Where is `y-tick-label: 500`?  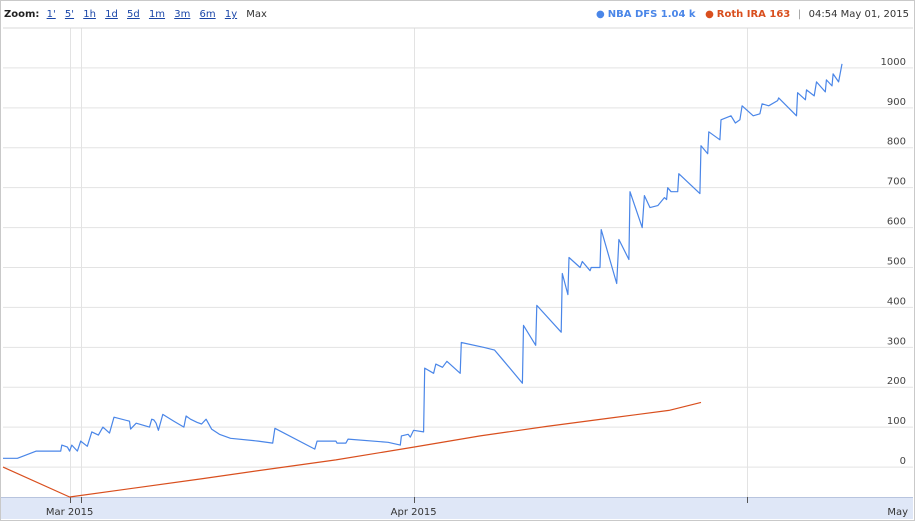 y-tick-label: 500 is located at coordinates (896, 261).